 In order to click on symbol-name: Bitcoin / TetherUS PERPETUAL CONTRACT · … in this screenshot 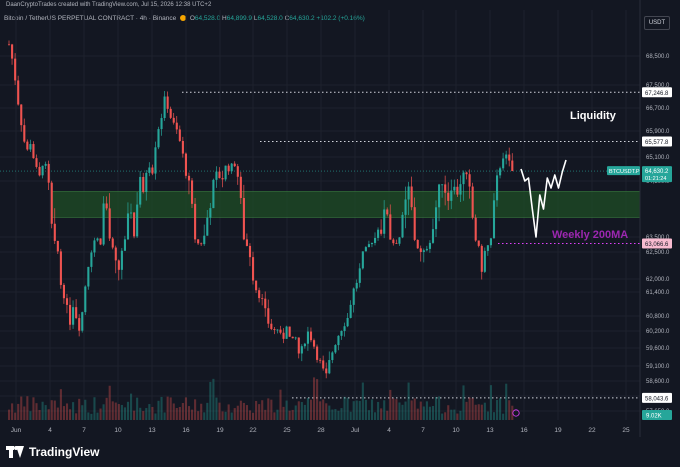, I will do `click(90, 18)`.